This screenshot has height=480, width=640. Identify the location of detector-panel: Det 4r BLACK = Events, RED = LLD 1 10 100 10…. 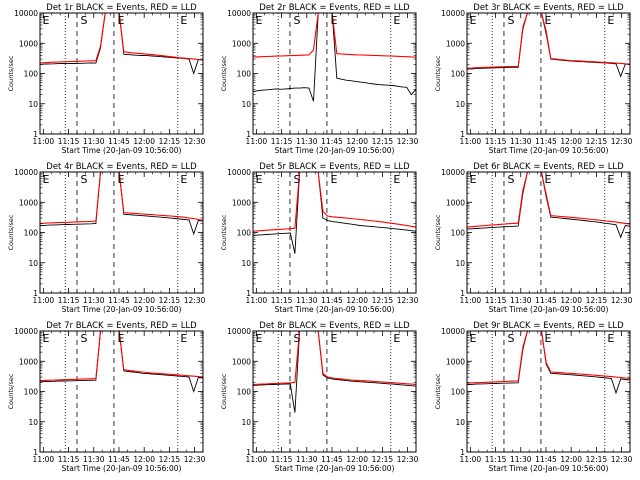
(106, 238).